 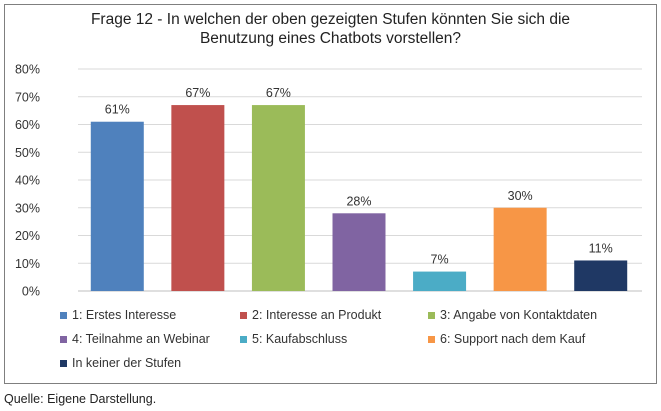 I want to click on y-tick-label: 40%, so click(x=27, y=181).